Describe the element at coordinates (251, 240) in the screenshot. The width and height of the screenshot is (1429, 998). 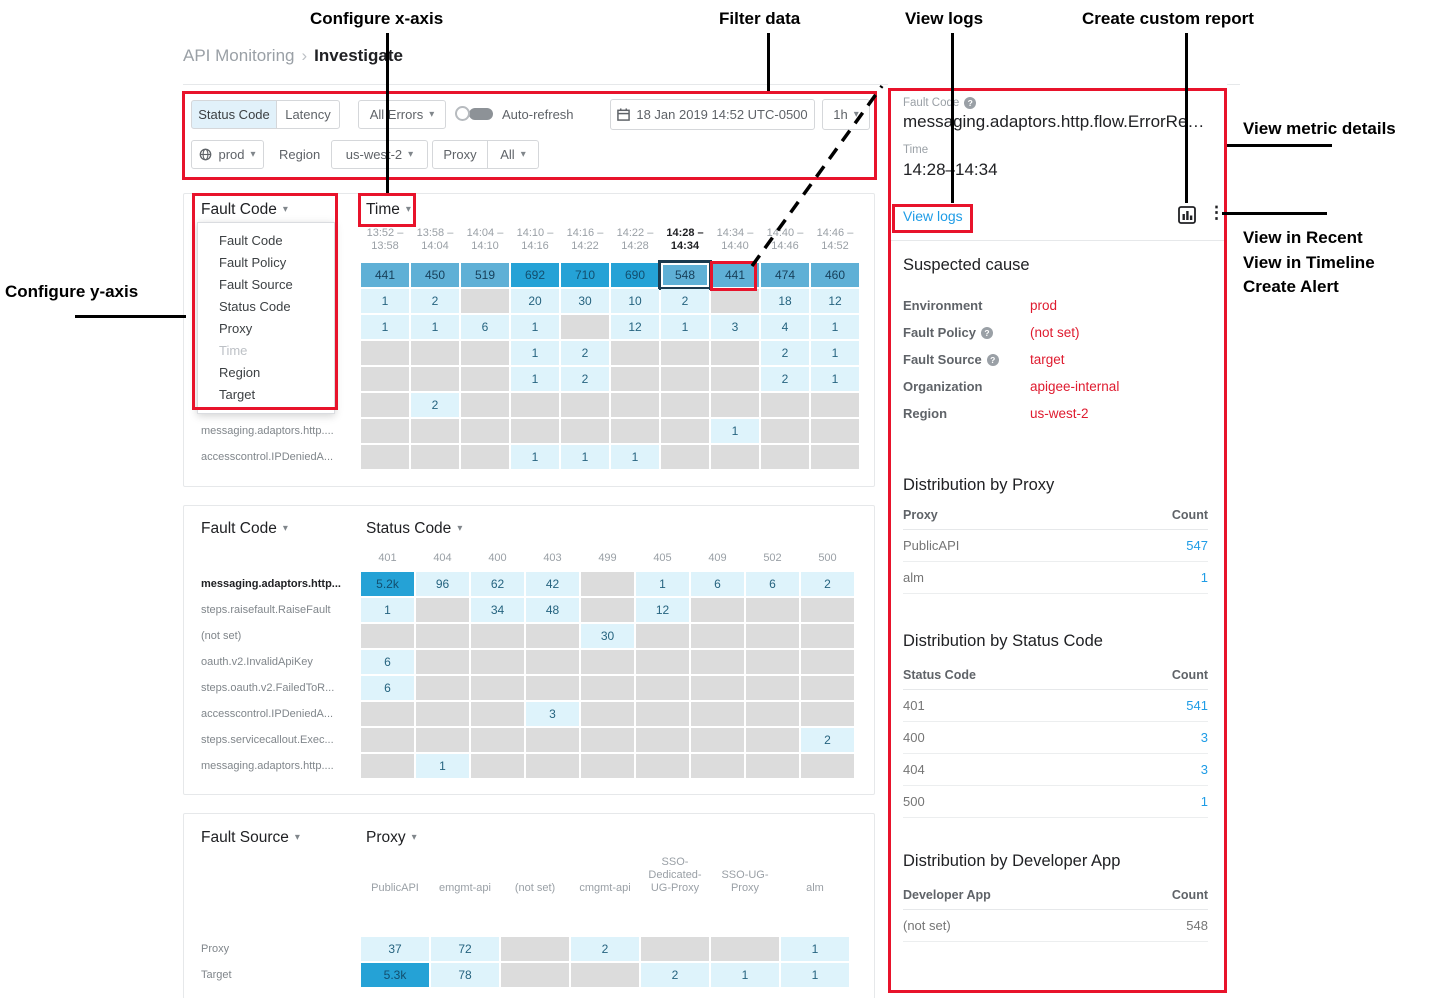
I see `axis-menu-item: Fault Code` at that location.